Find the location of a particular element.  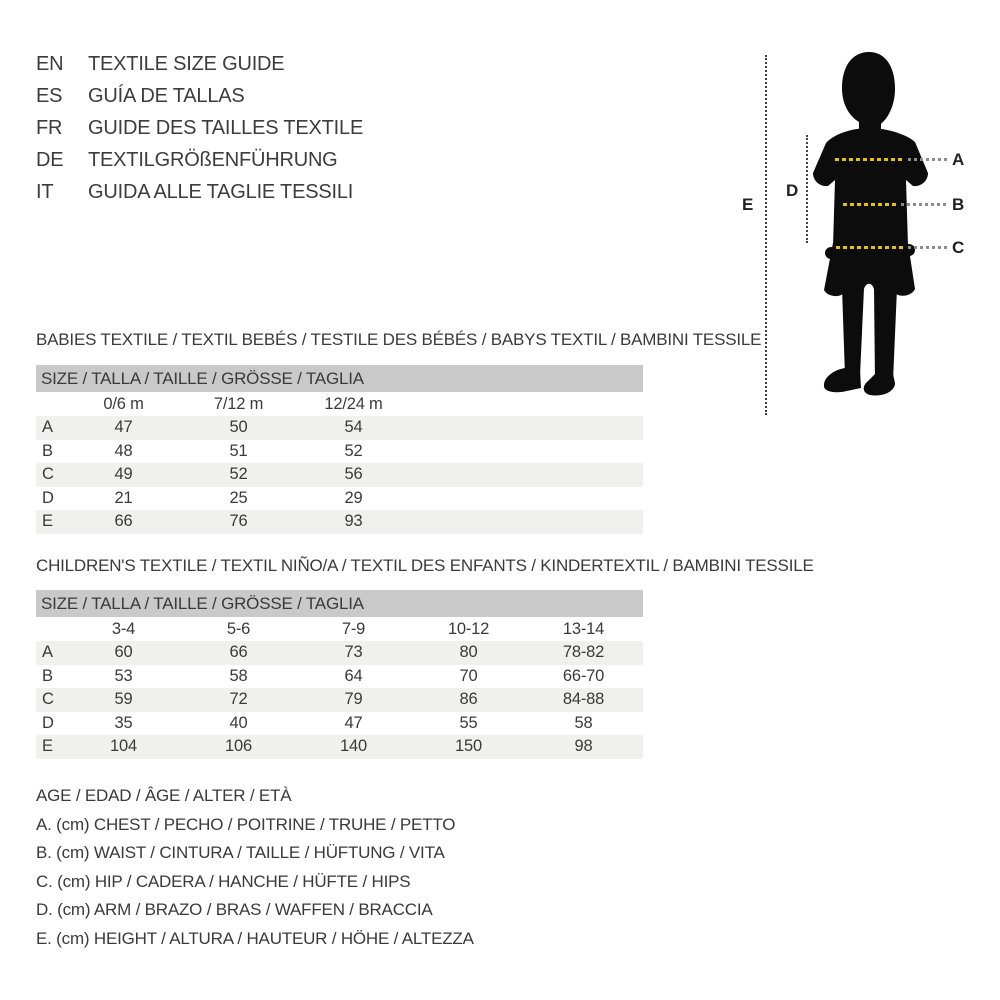

table-row: E 104 106 140 150 98 is located at coordinates (339, 747).